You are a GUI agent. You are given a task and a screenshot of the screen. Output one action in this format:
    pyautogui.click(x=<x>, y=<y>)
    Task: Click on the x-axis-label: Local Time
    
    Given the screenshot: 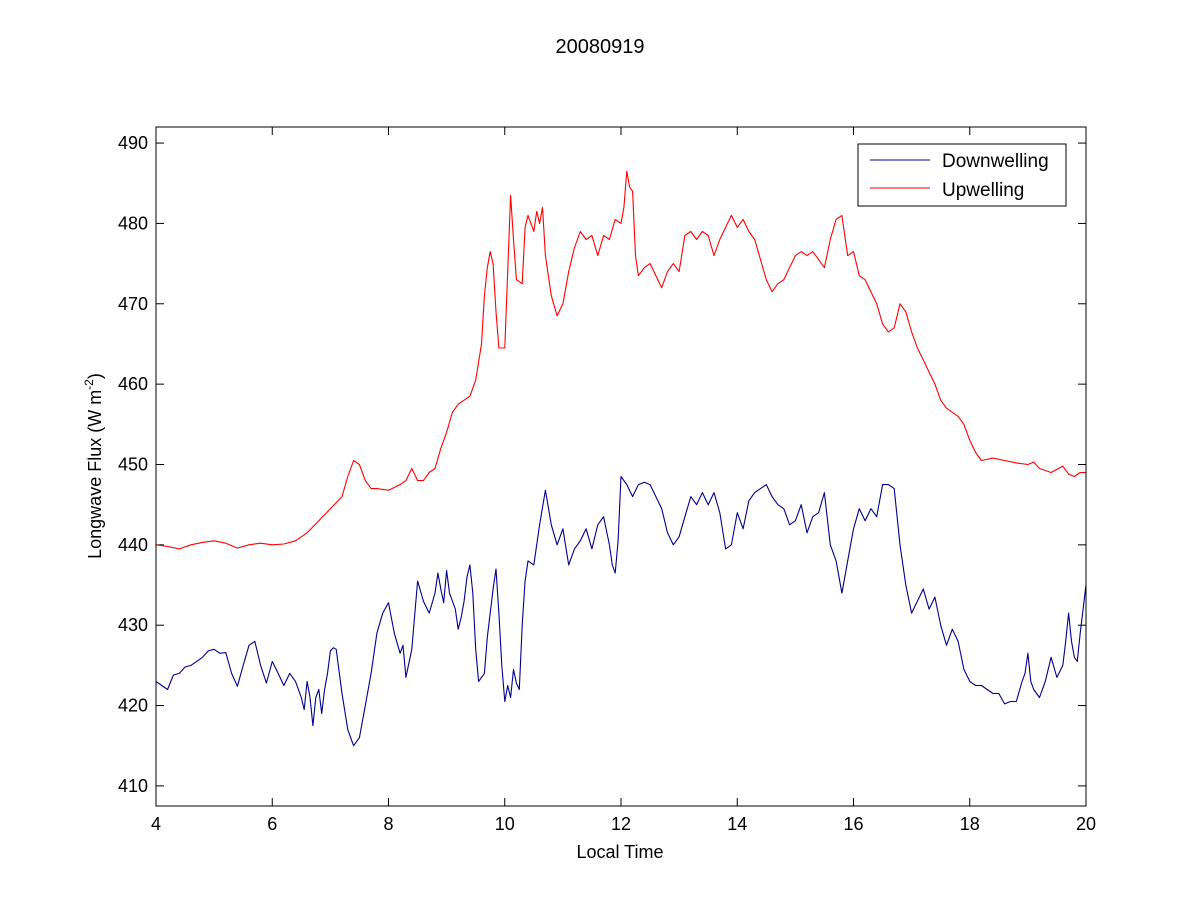 What is the action you would take?
    pyautogui.click(x=619, y=852)
    